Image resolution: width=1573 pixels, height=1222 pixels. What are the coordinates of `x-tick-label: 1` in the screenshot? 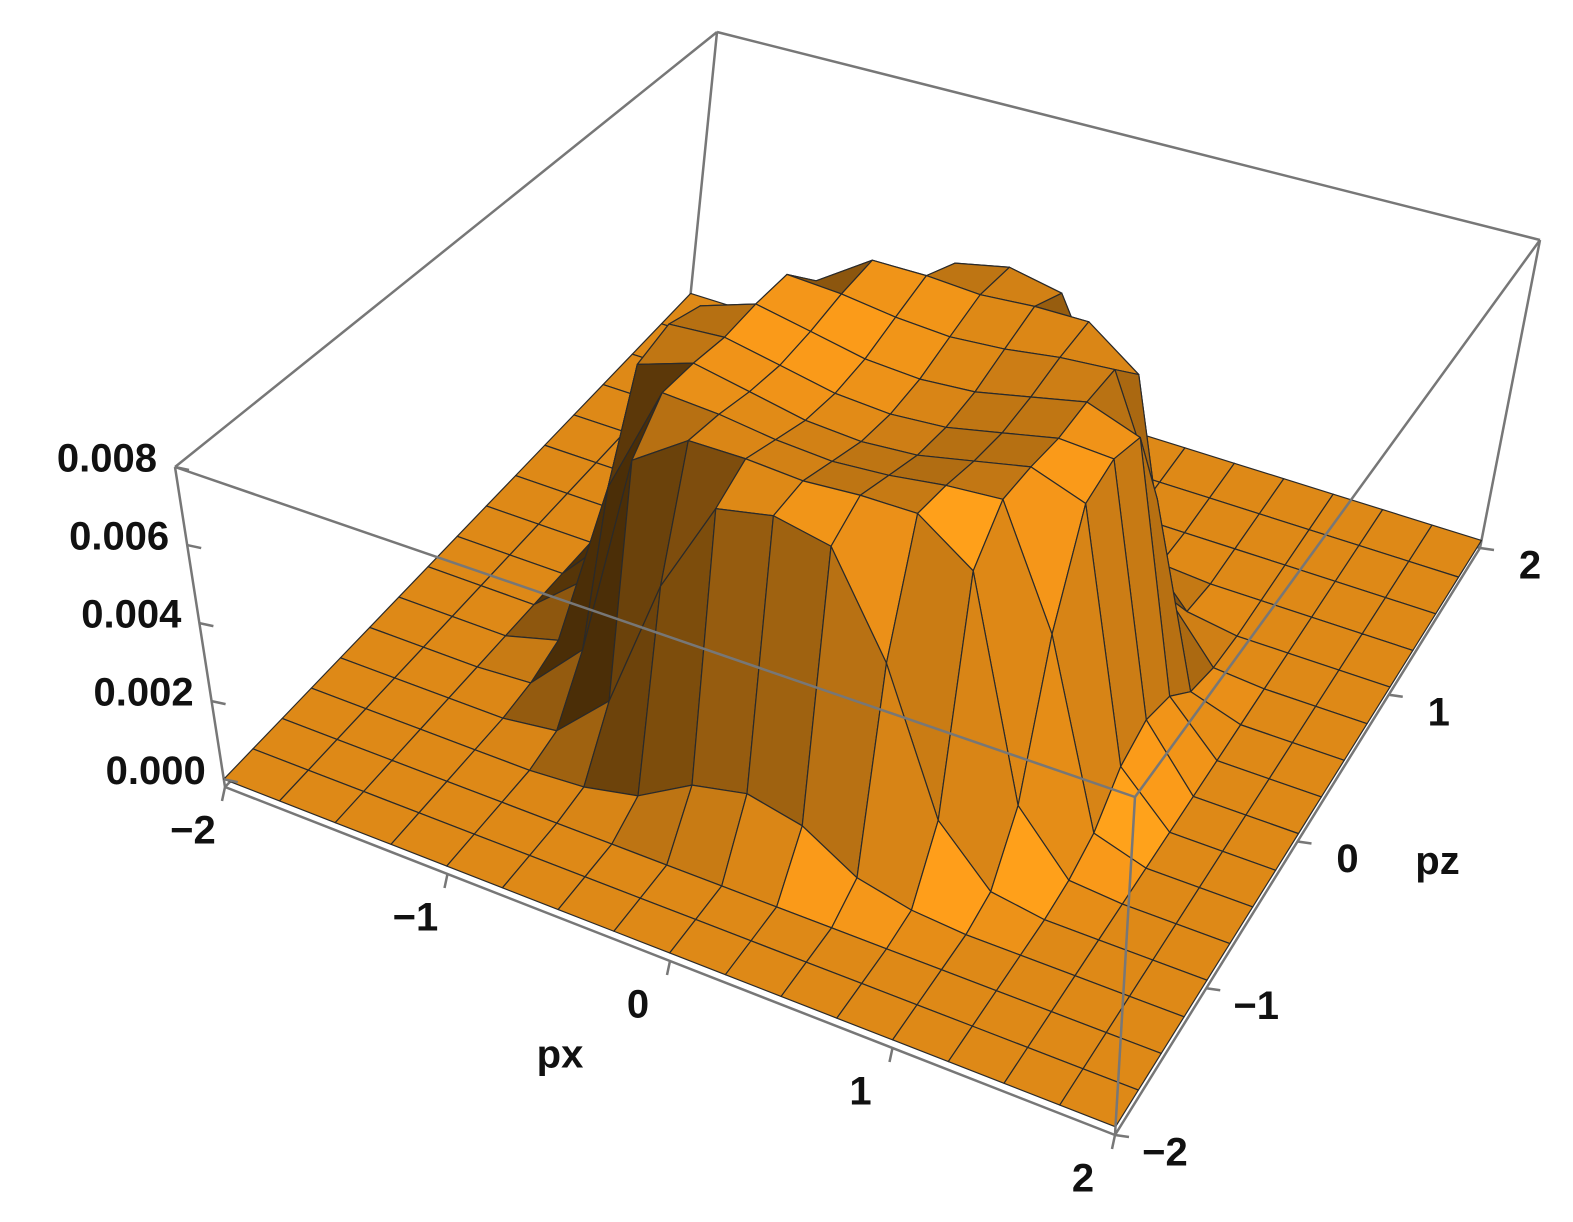 It's located at (860, 1092).